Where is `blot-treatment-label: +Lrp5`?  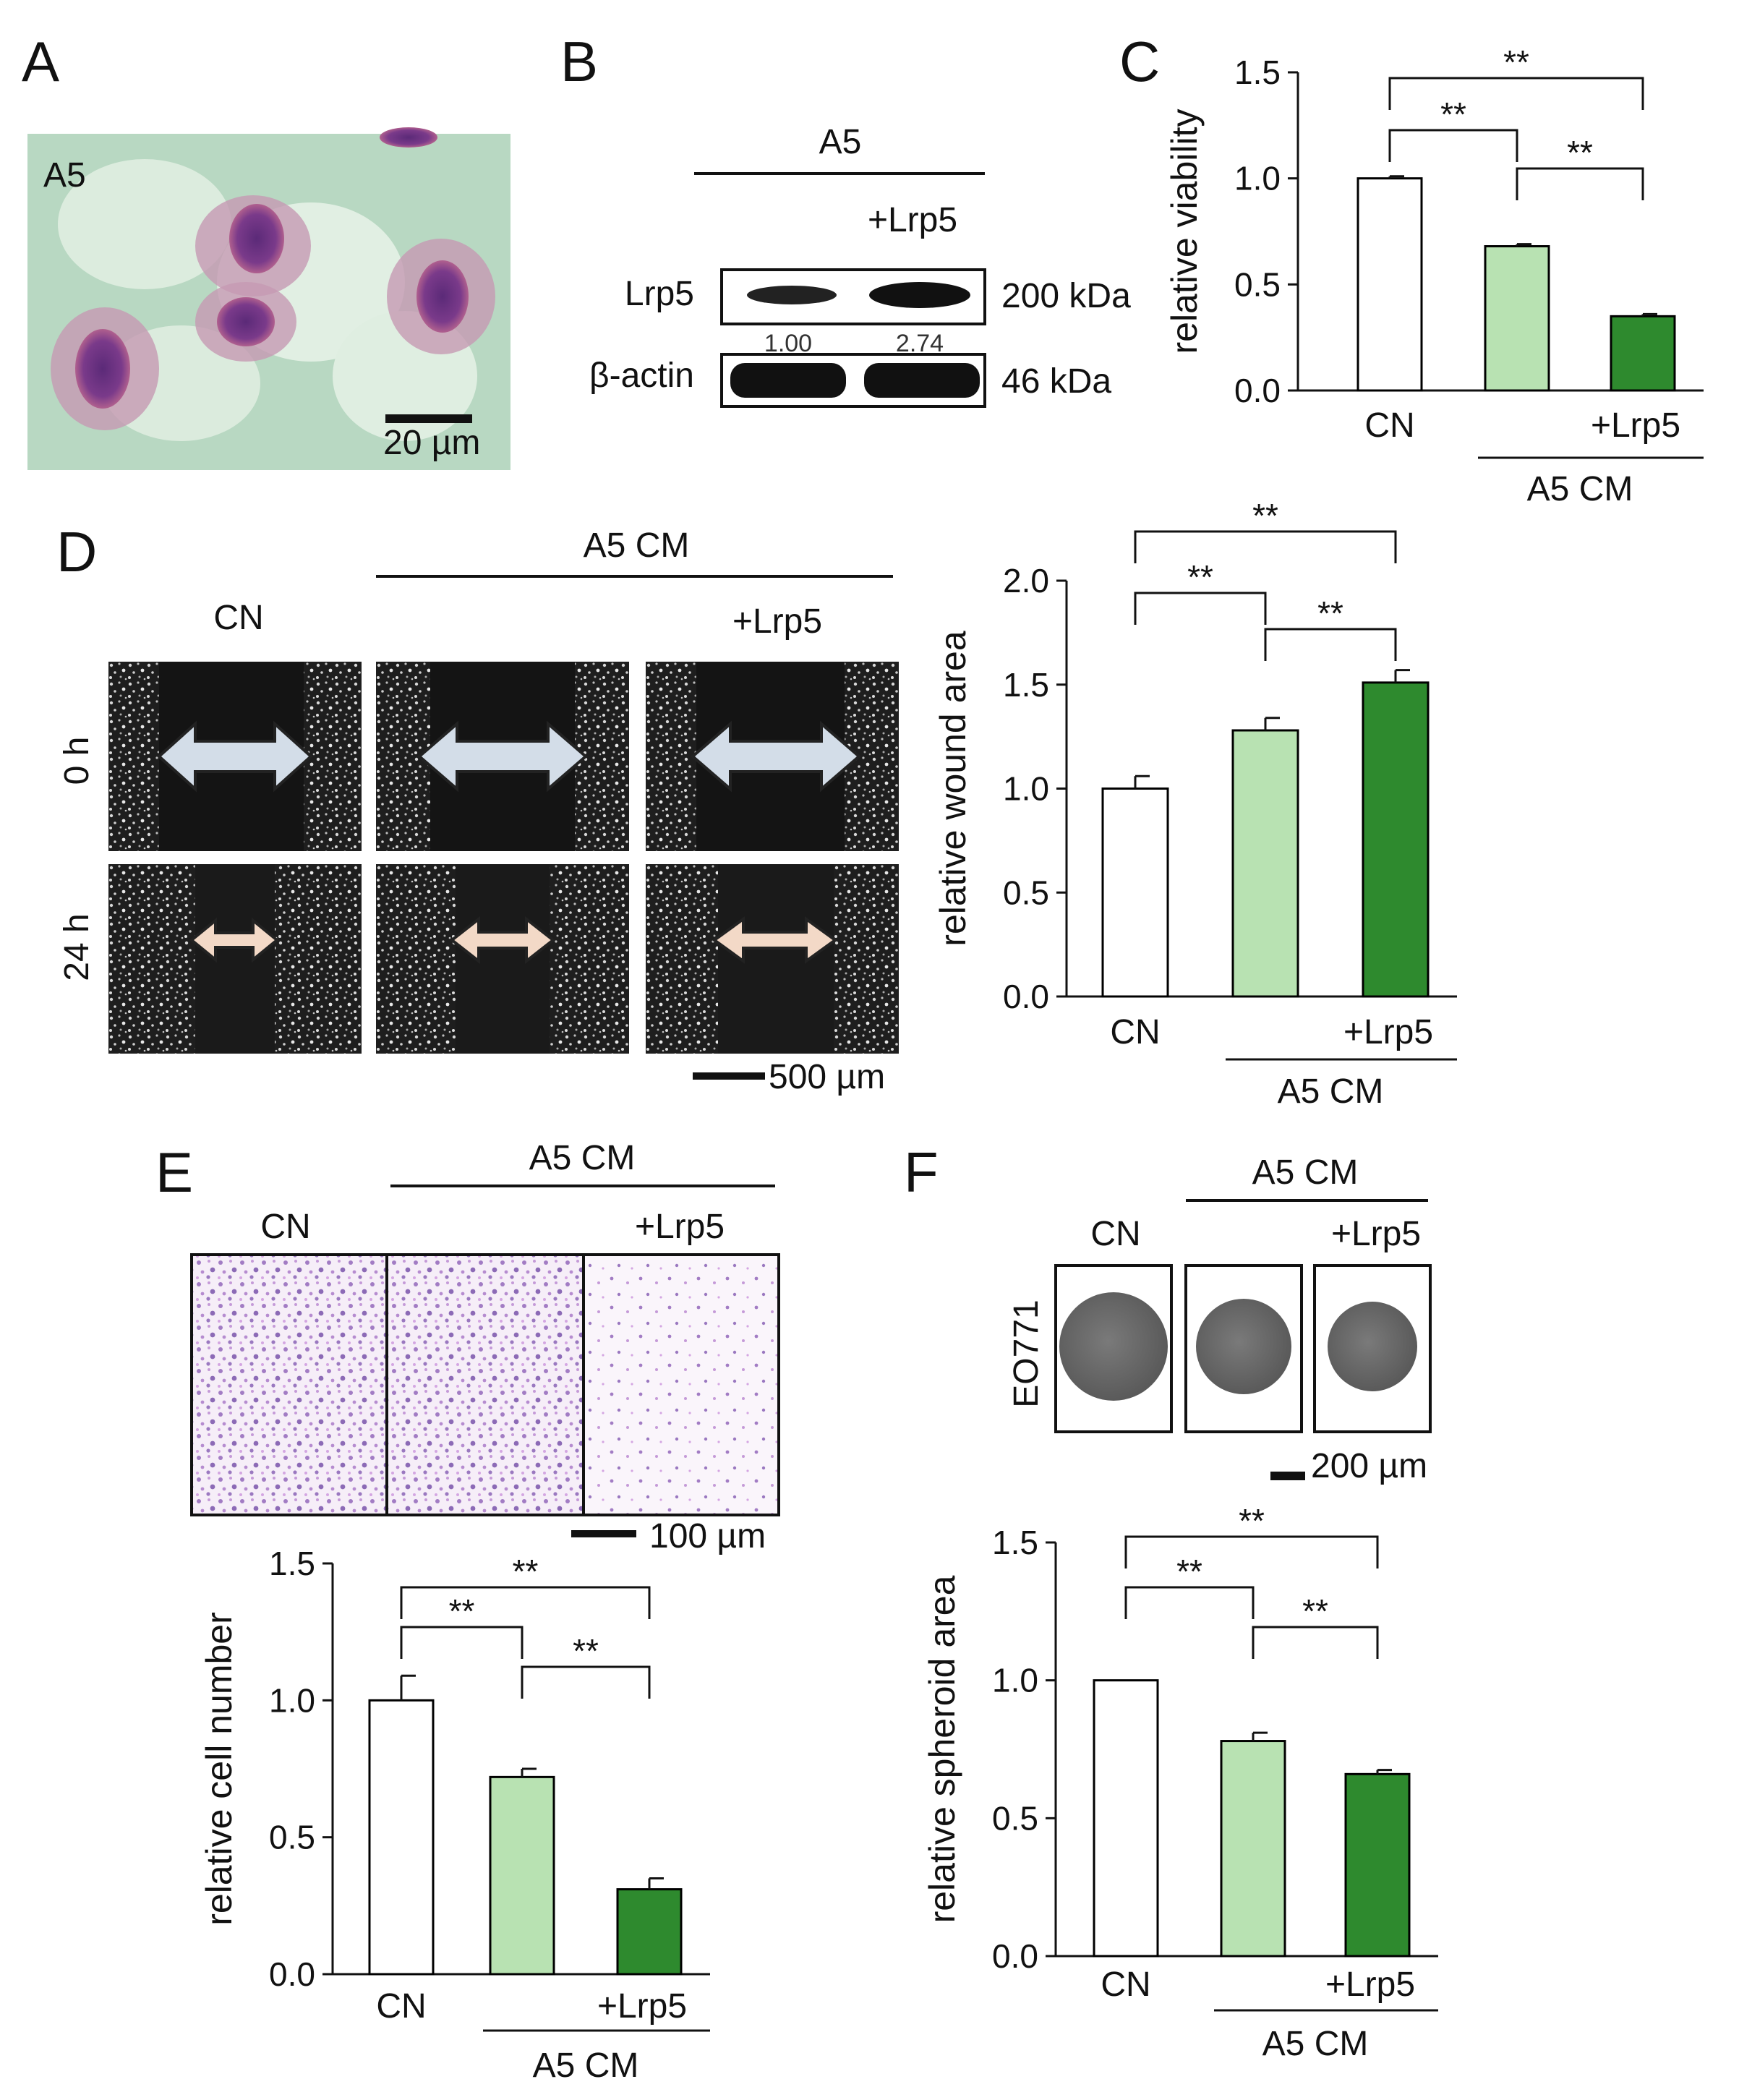 blot-treatment-label: +Lrp5 is located at coordinates (913, 220).